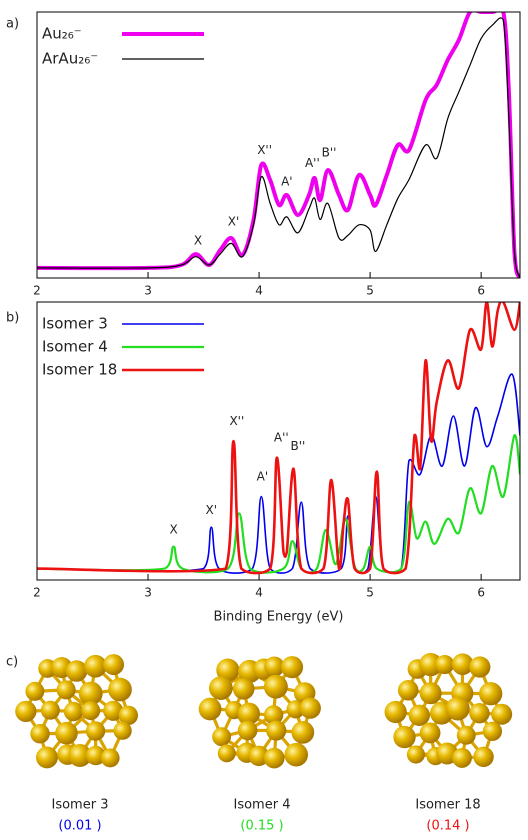  I want to click on legend-label: Isomer 3, so click(75, 324).